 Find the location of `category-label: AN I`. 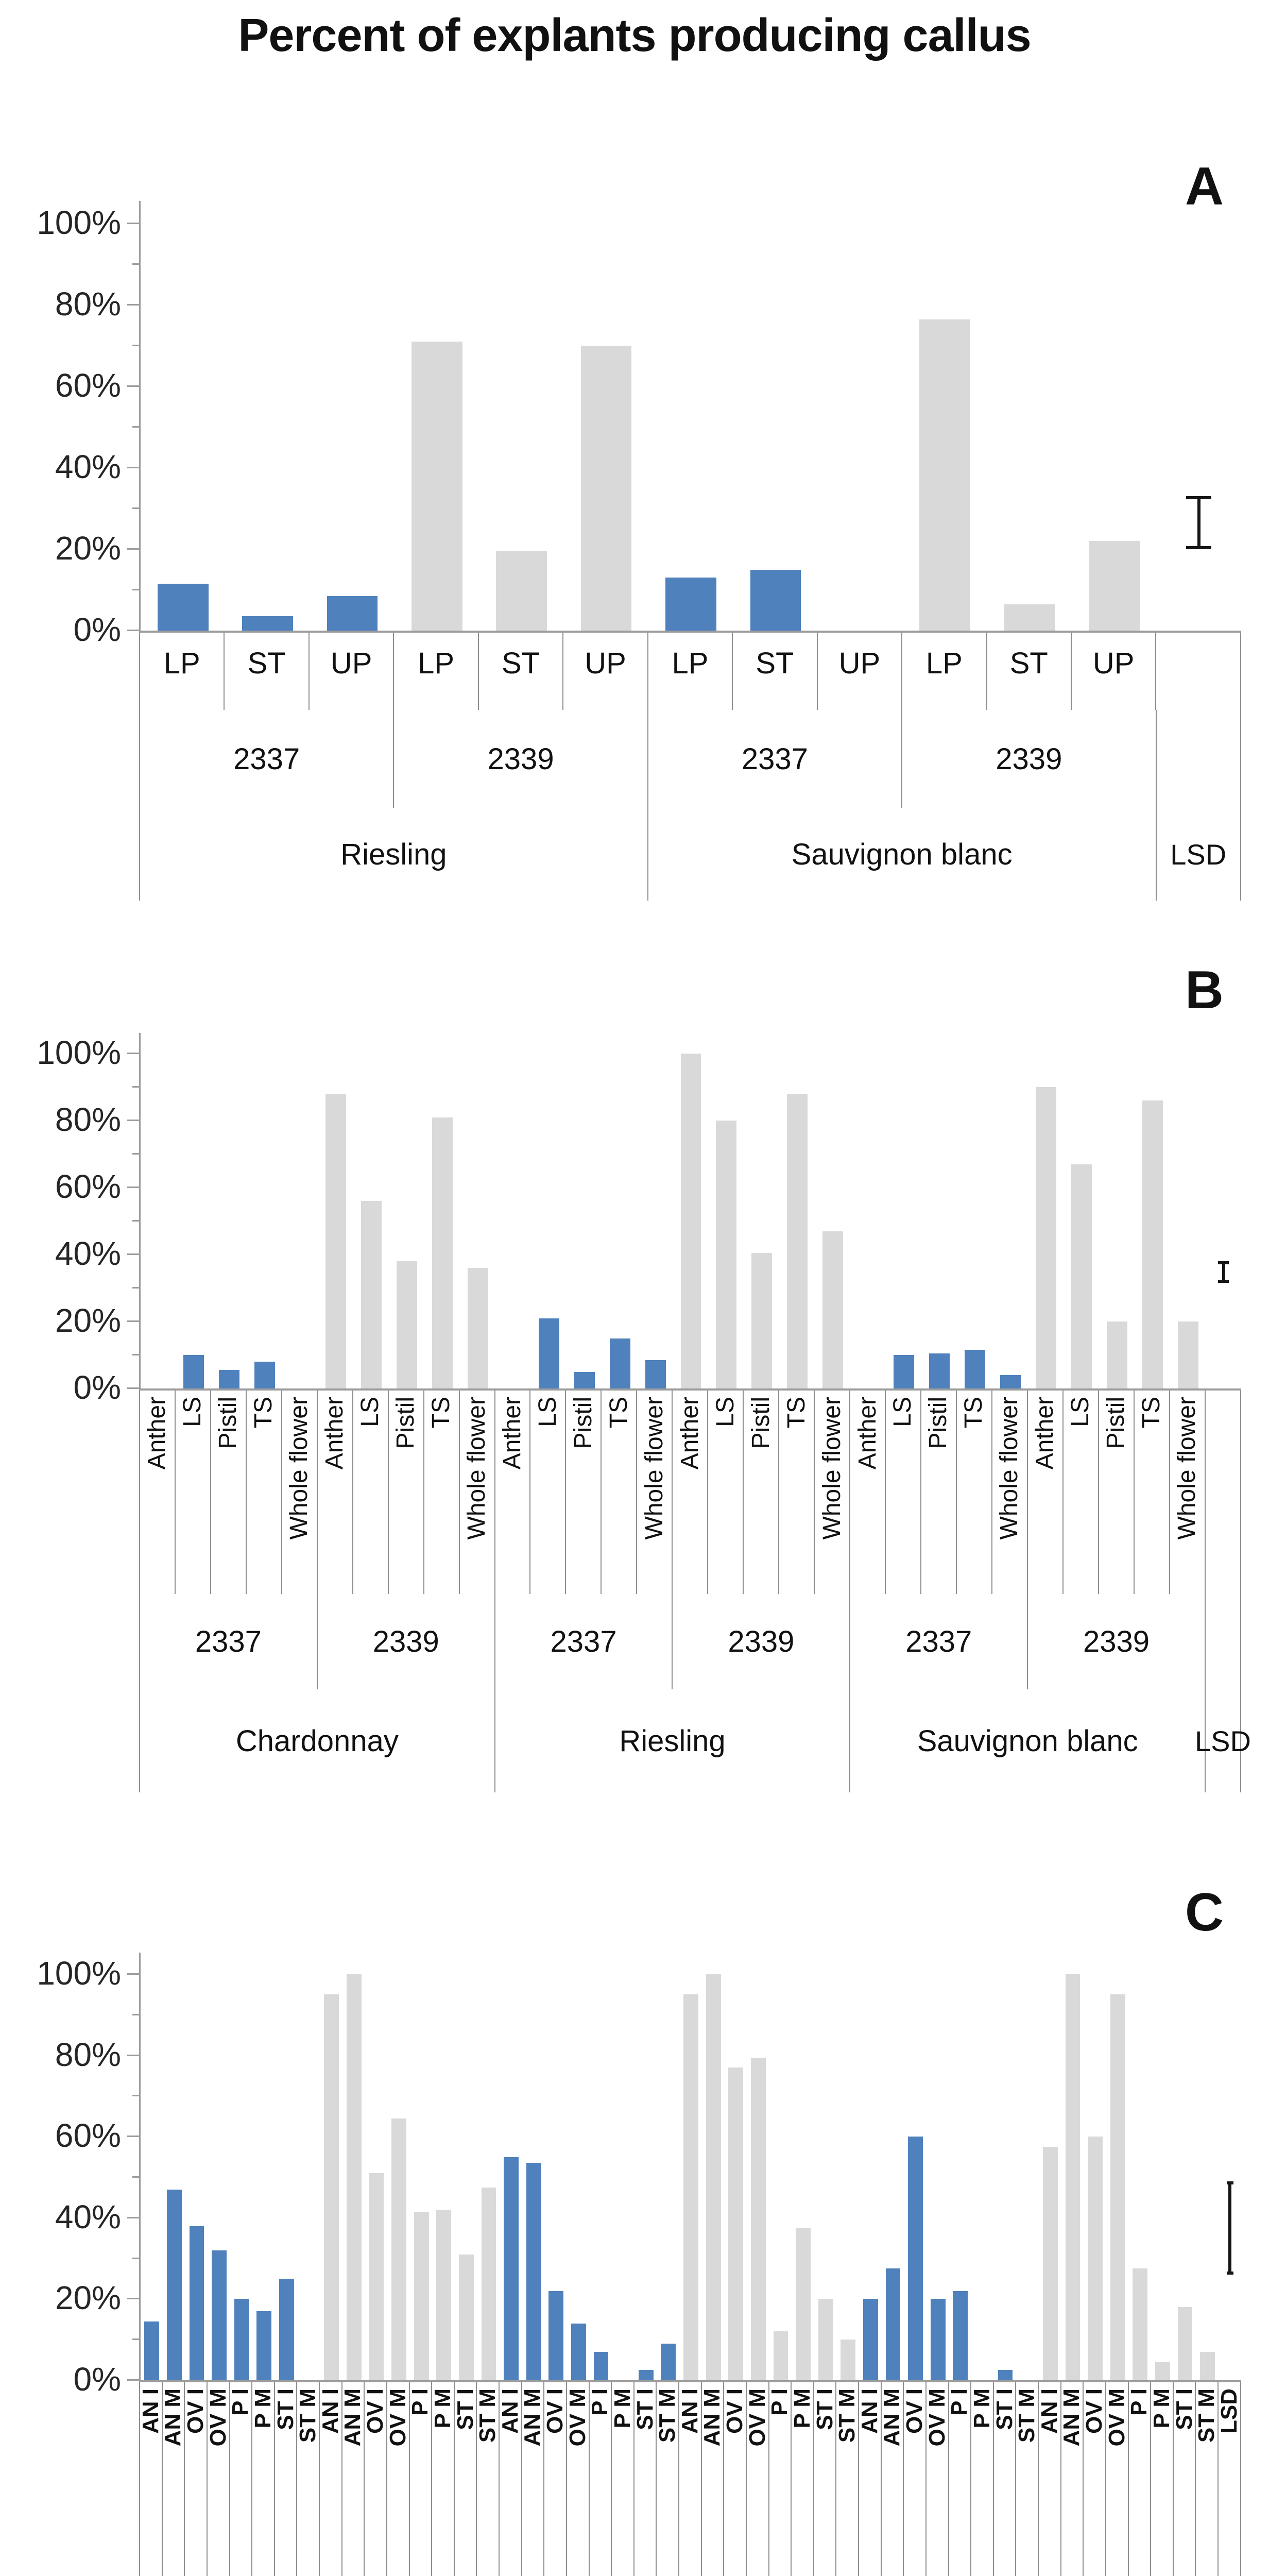

category-label: AN I is located at coordinates (1049, 2411).